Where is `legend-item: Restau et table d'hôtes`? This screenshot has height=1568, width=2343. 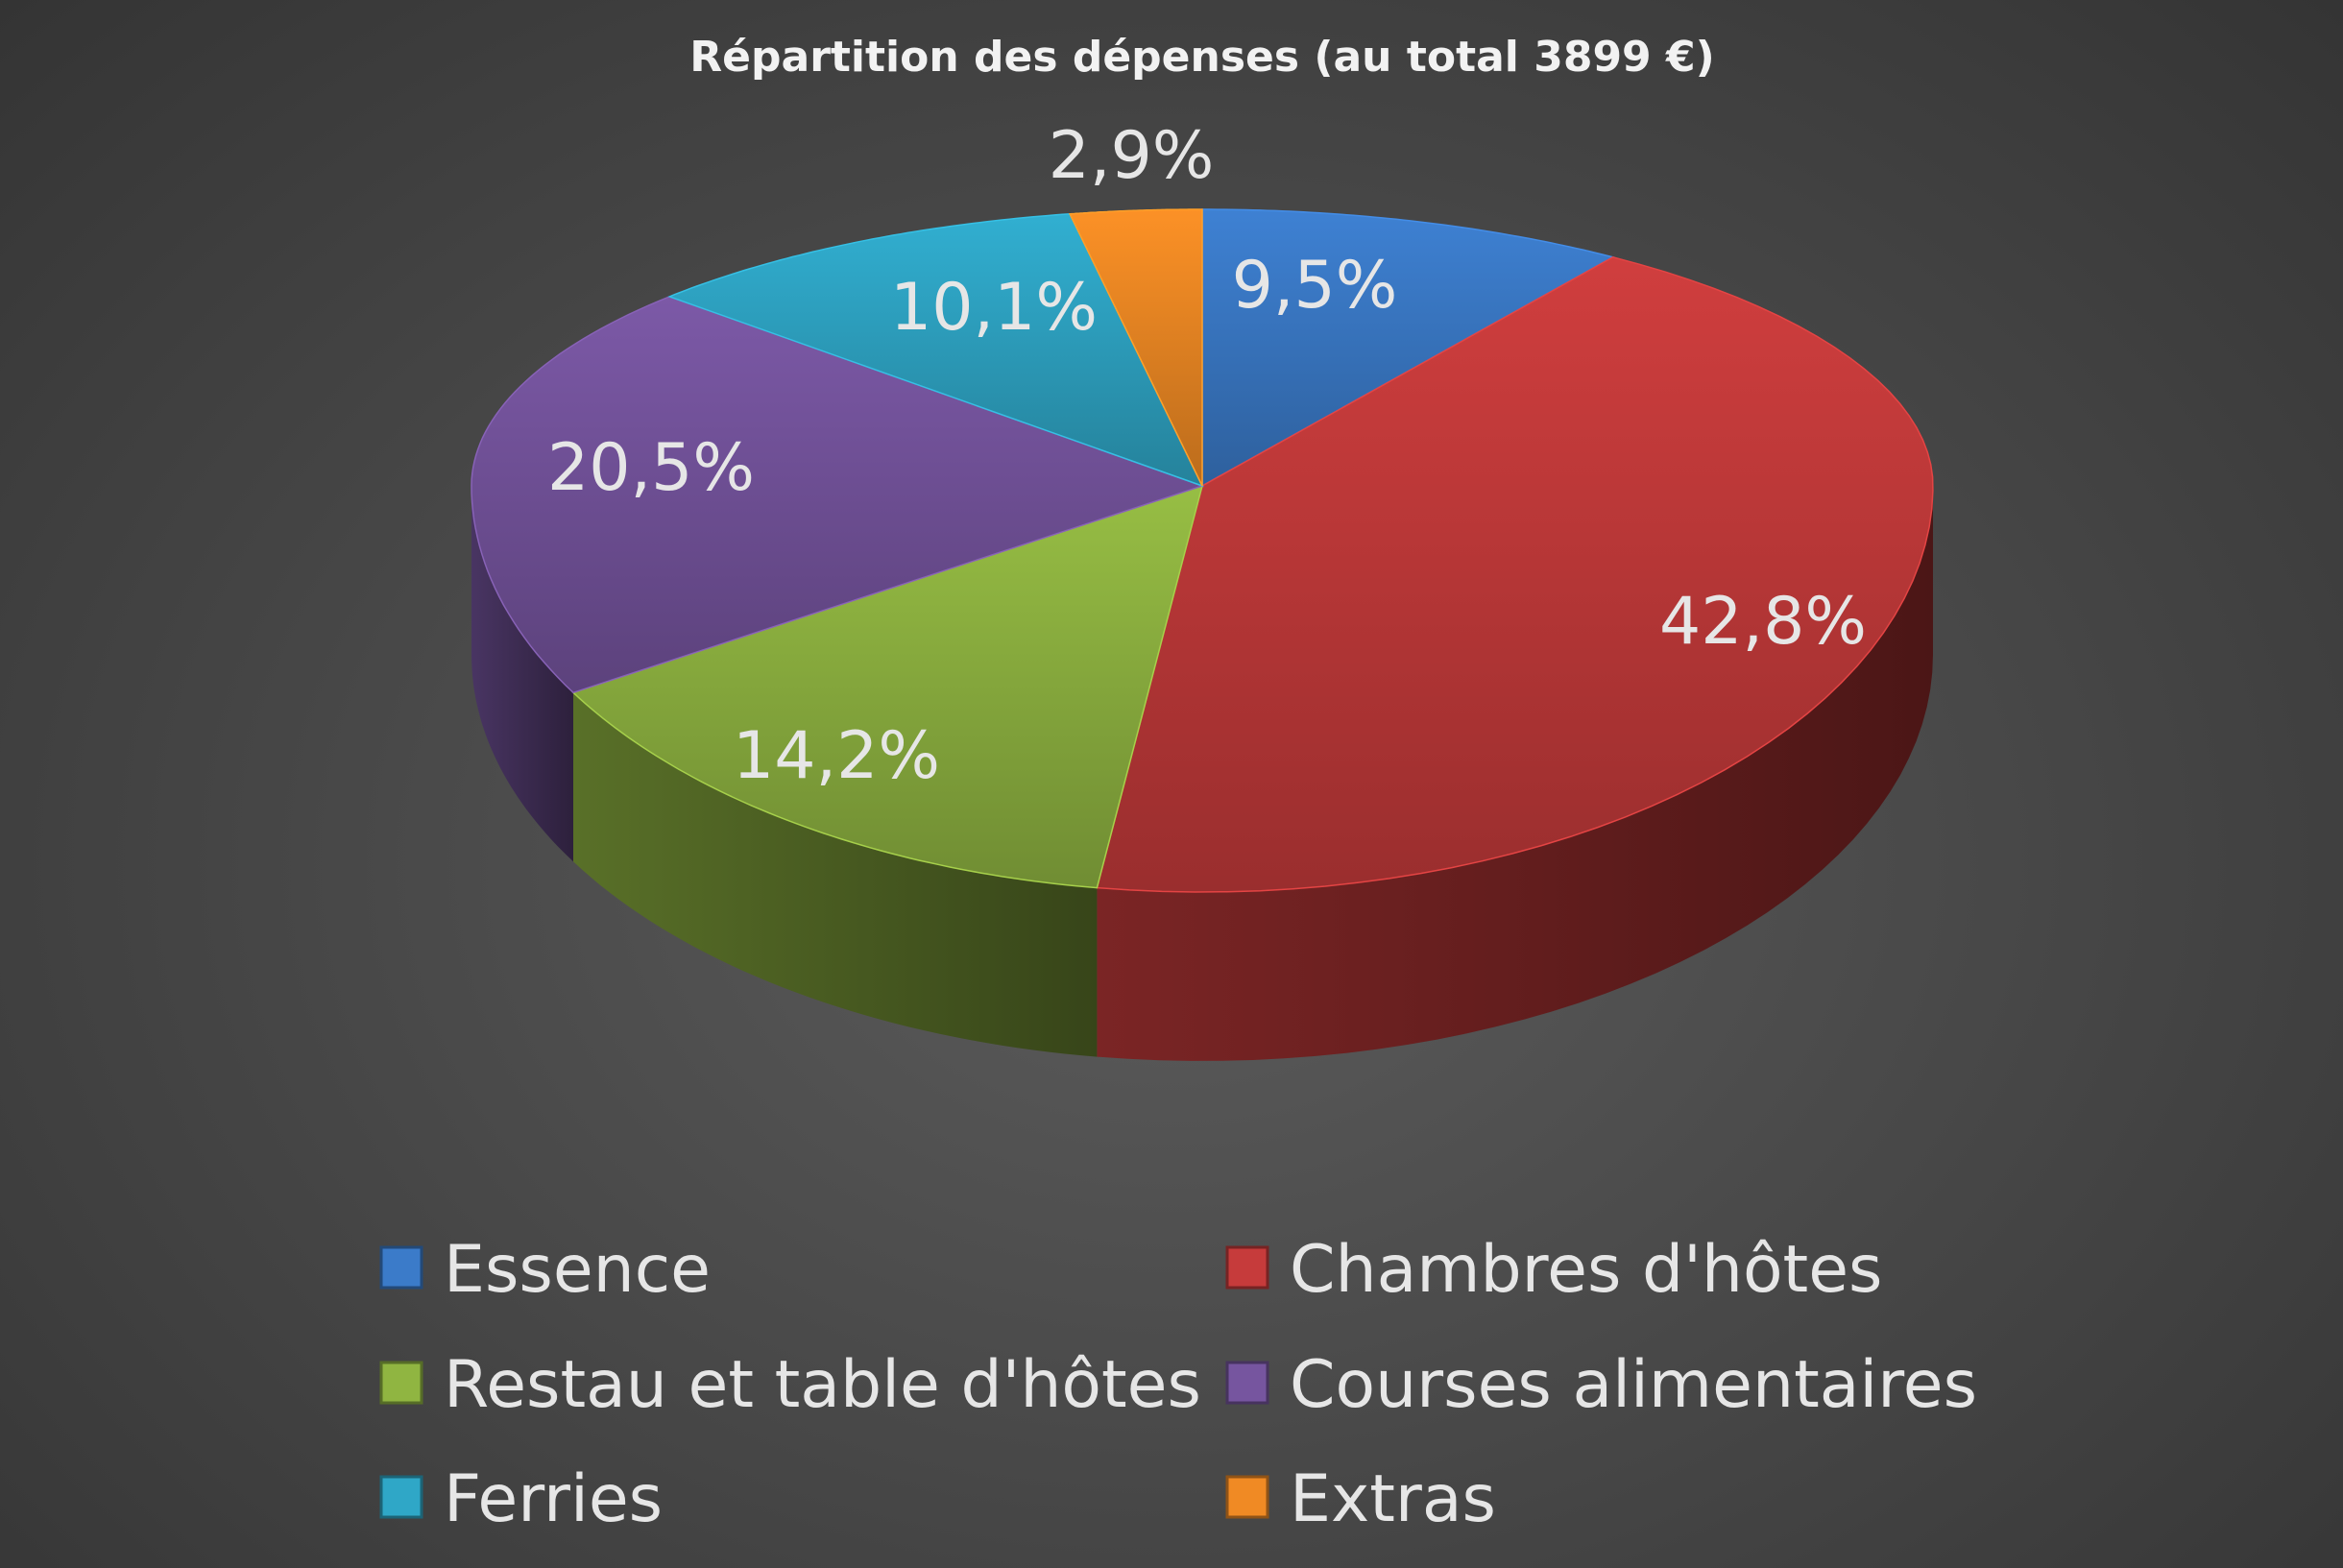 legend-item: Restau et table d'hôtes is located at coordinates (790, 1385).